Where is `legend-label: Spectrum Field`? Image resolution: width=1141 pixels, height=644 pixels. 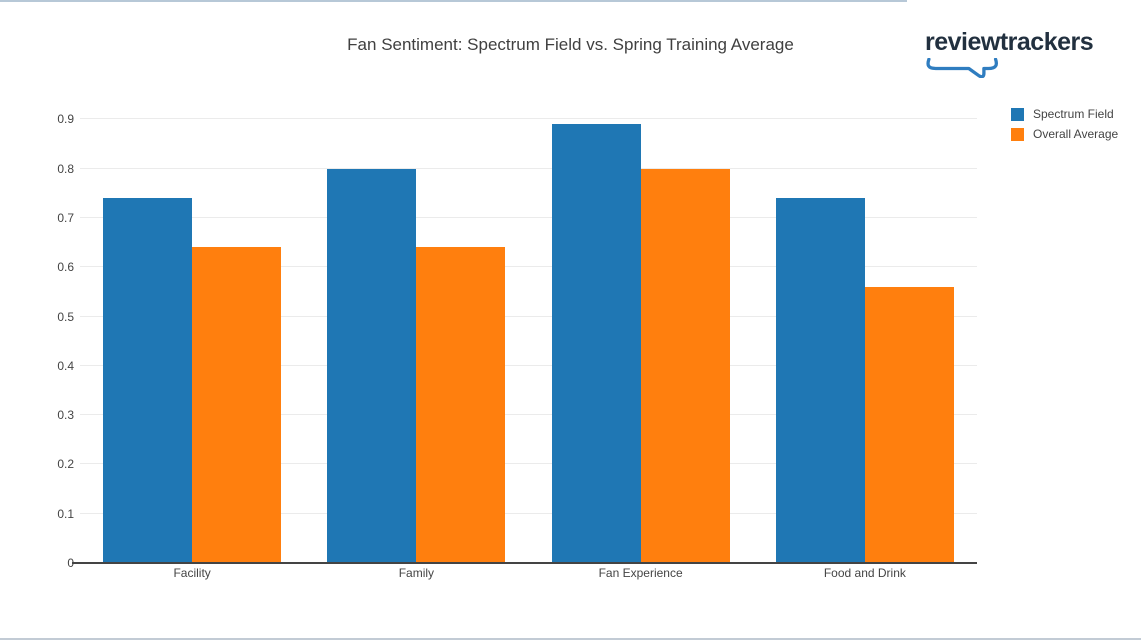 legend-label: Spectrum Field is located at coordinates (1073, 114).